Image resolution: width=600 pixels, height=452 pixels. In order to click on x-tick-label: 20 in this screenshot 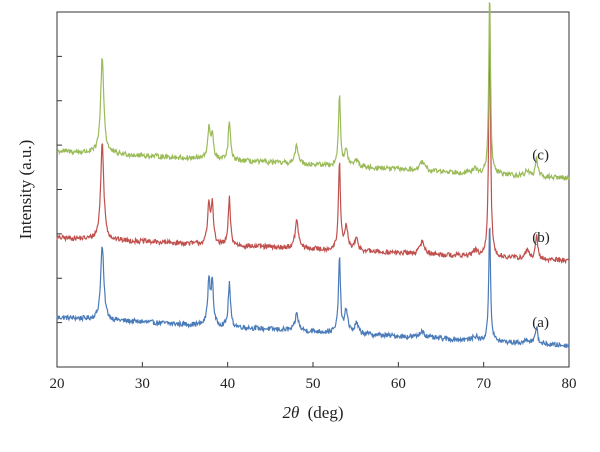, I will do `click(57, 384)`.